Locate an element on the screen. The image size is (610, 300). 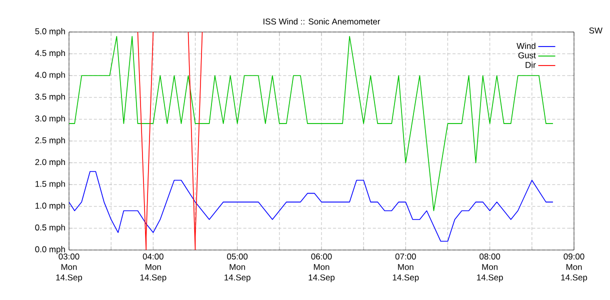
x-tick-label: 06:00 Mon 14.Sep is located at coordinates (321, 268).